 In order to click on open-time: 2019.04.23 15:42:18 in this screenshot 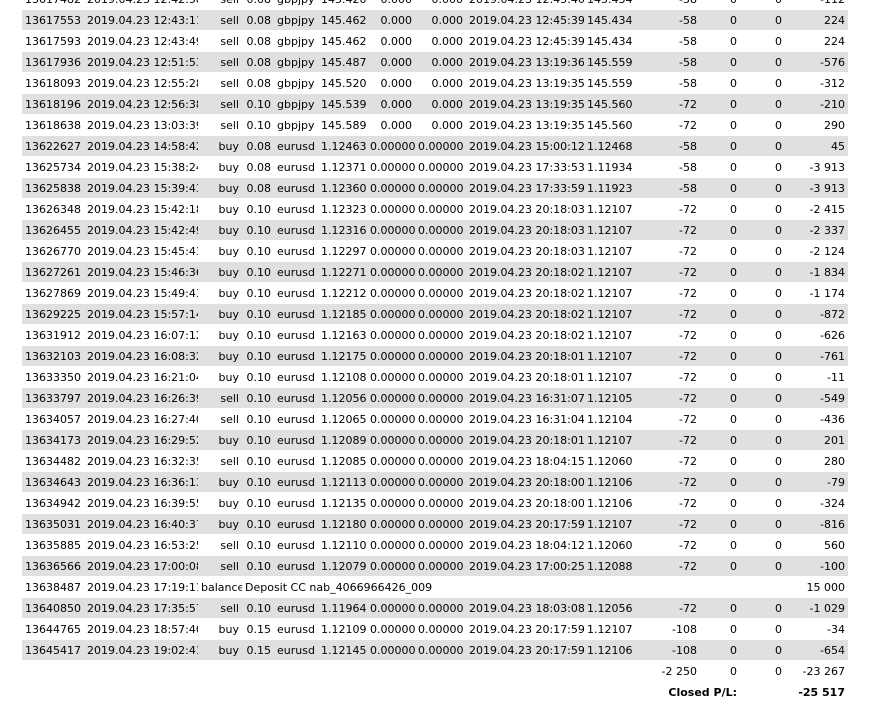, I will do `click(142, 209)`.